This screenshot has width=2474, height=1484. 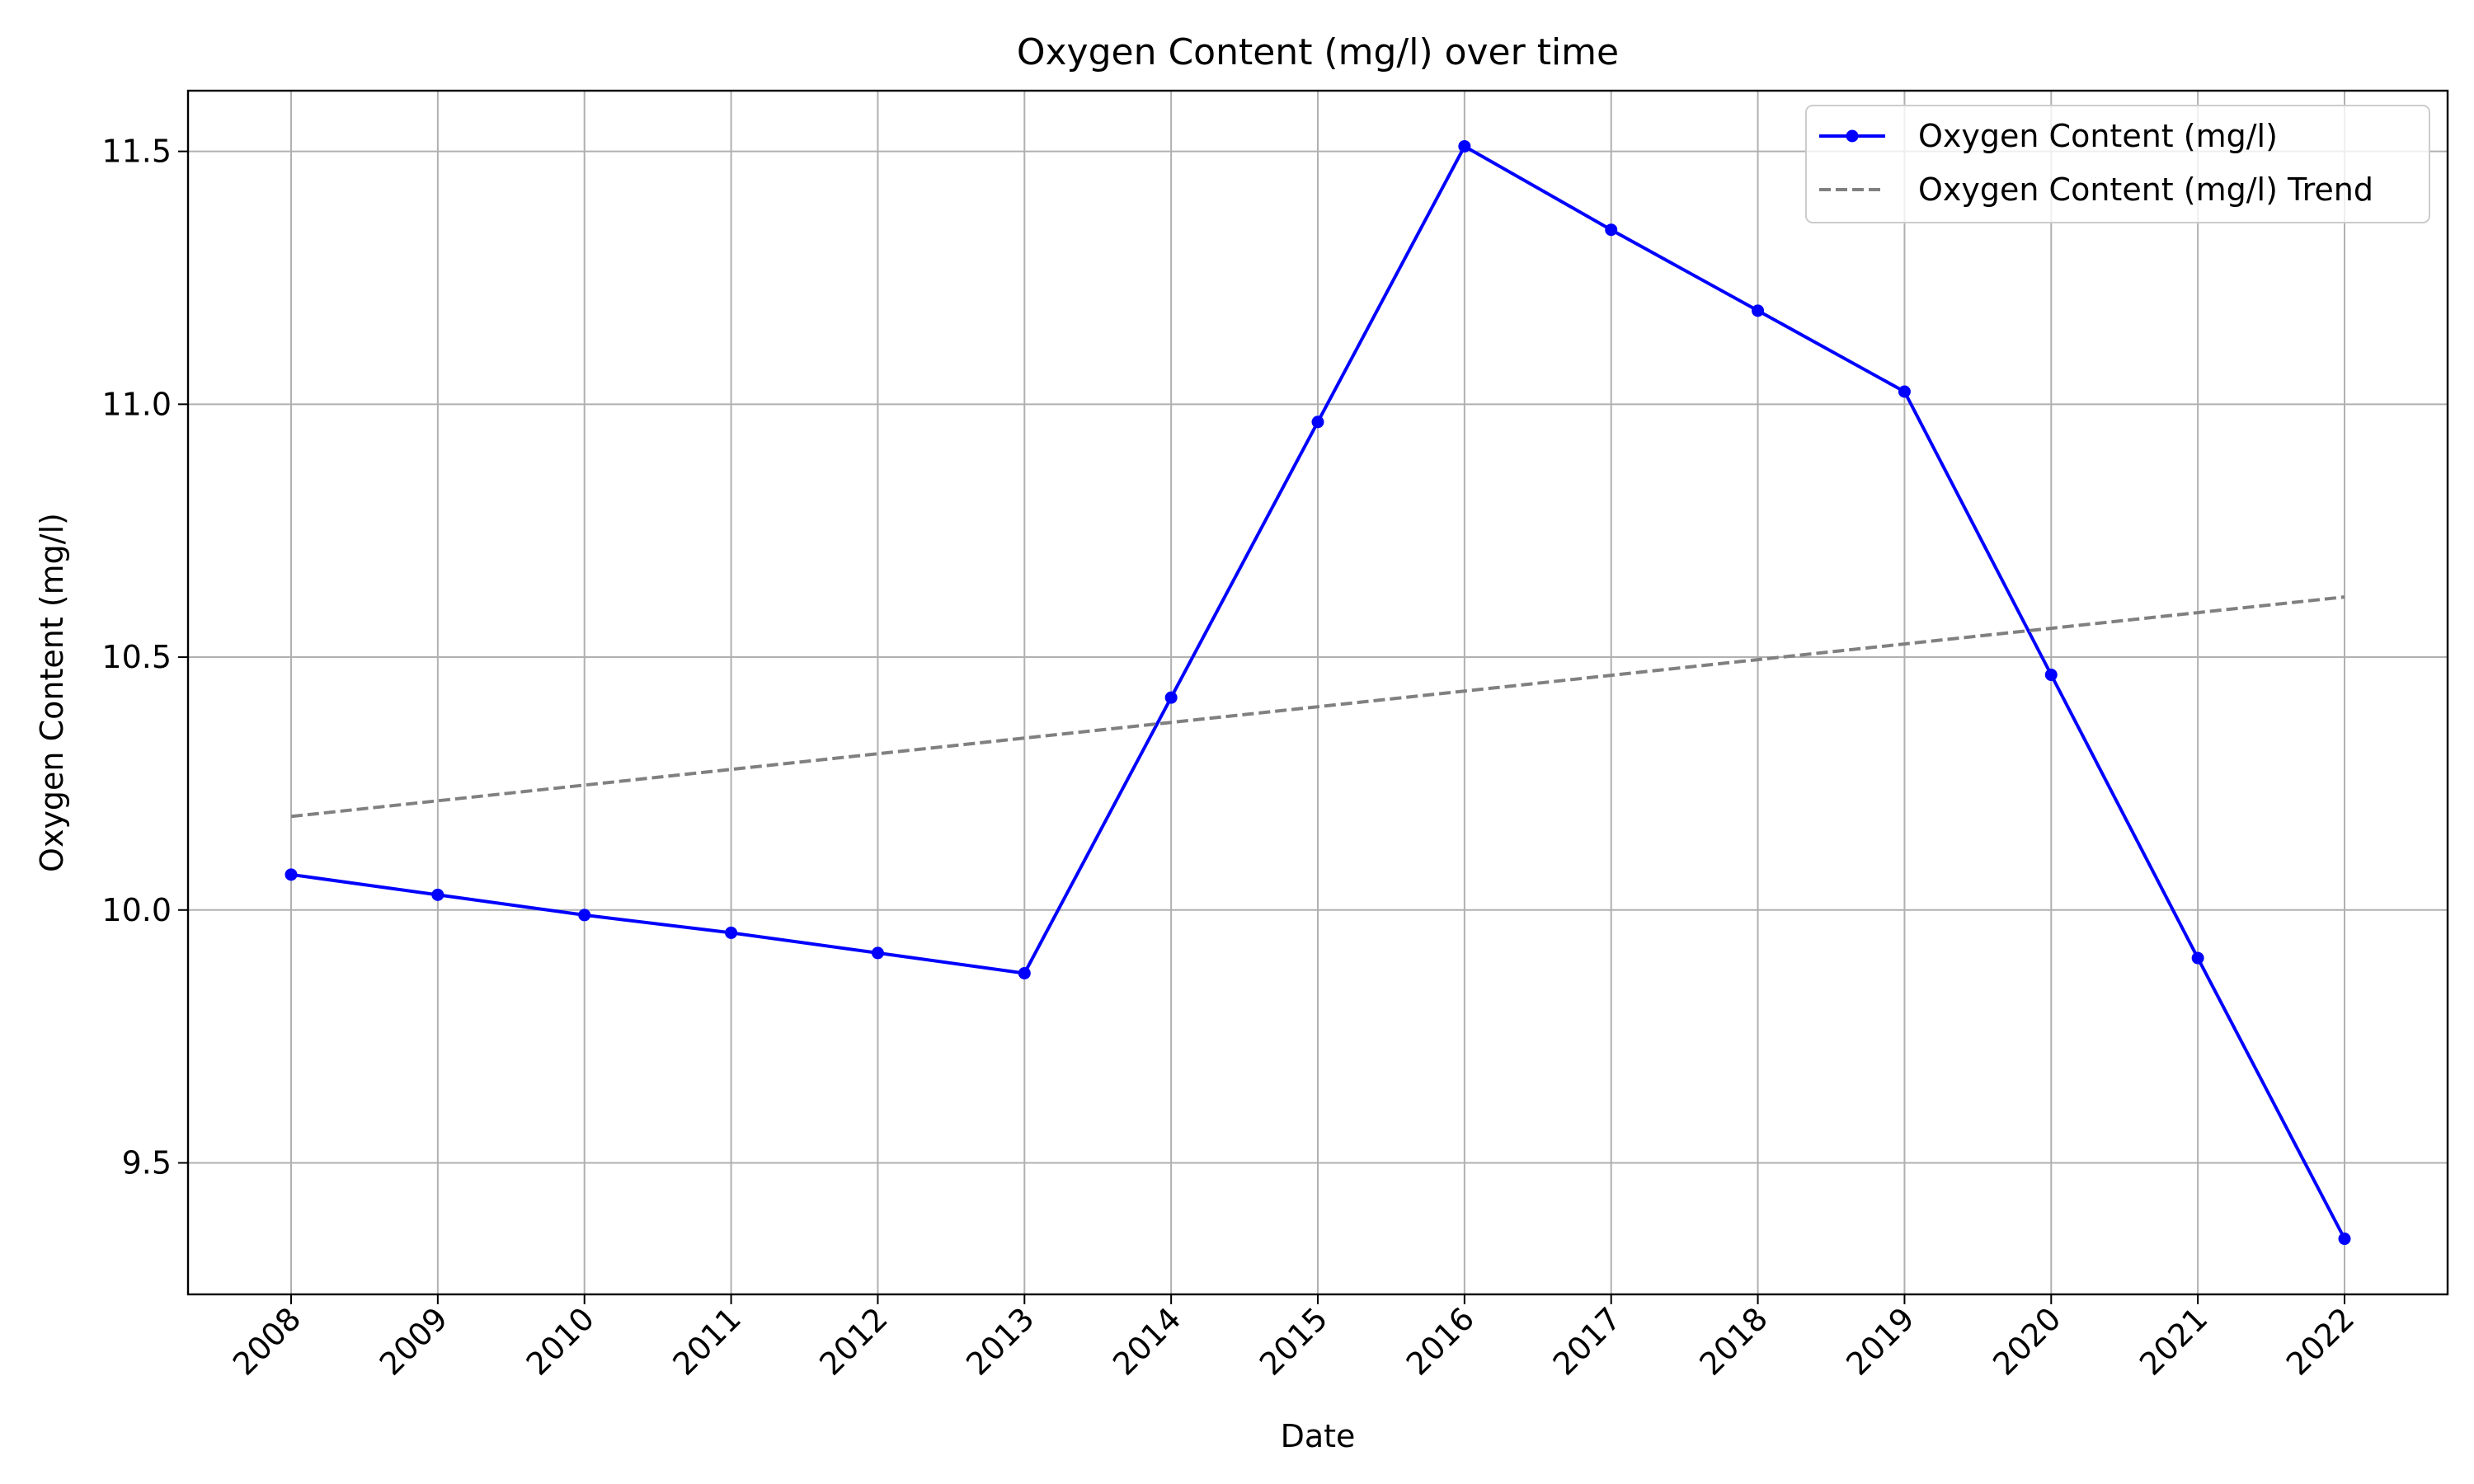 What do you see at coordinates (2145, 189) in the screenshot?
I see `legend-label-trend: Oxygen Content (mg/l) Trend` at bounding box center [2145, 189].